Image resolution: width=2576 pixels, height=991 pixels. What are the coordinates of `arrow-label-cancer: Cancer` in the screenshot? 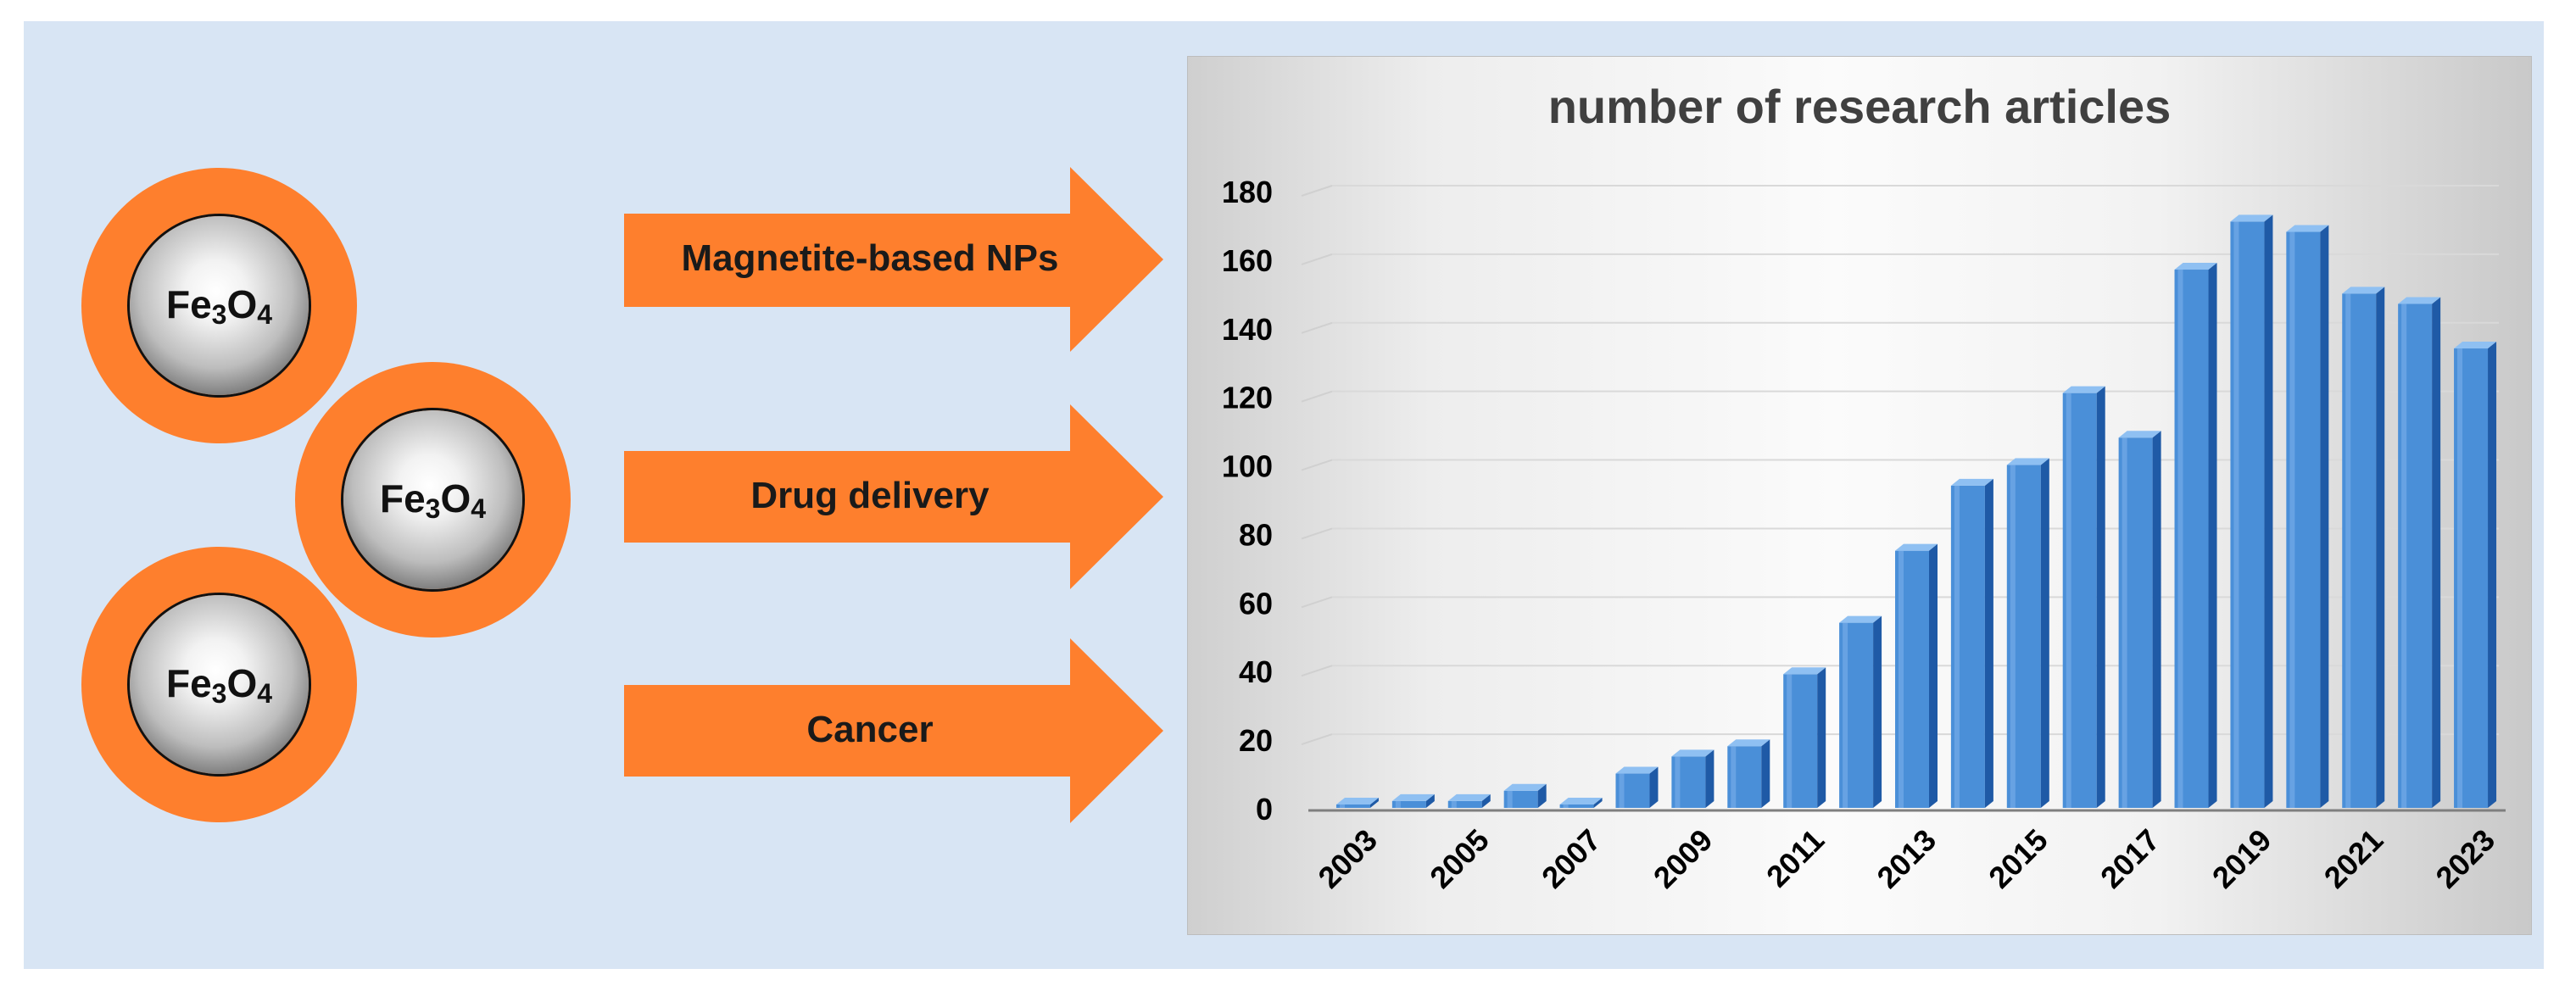 It's located at (870, 729).